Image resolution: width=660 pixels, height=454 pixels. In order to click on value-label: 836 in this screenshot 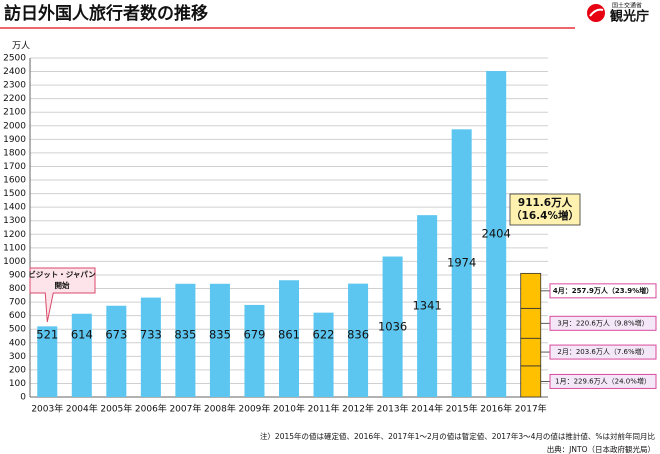, I will do `click(358, 335)`.